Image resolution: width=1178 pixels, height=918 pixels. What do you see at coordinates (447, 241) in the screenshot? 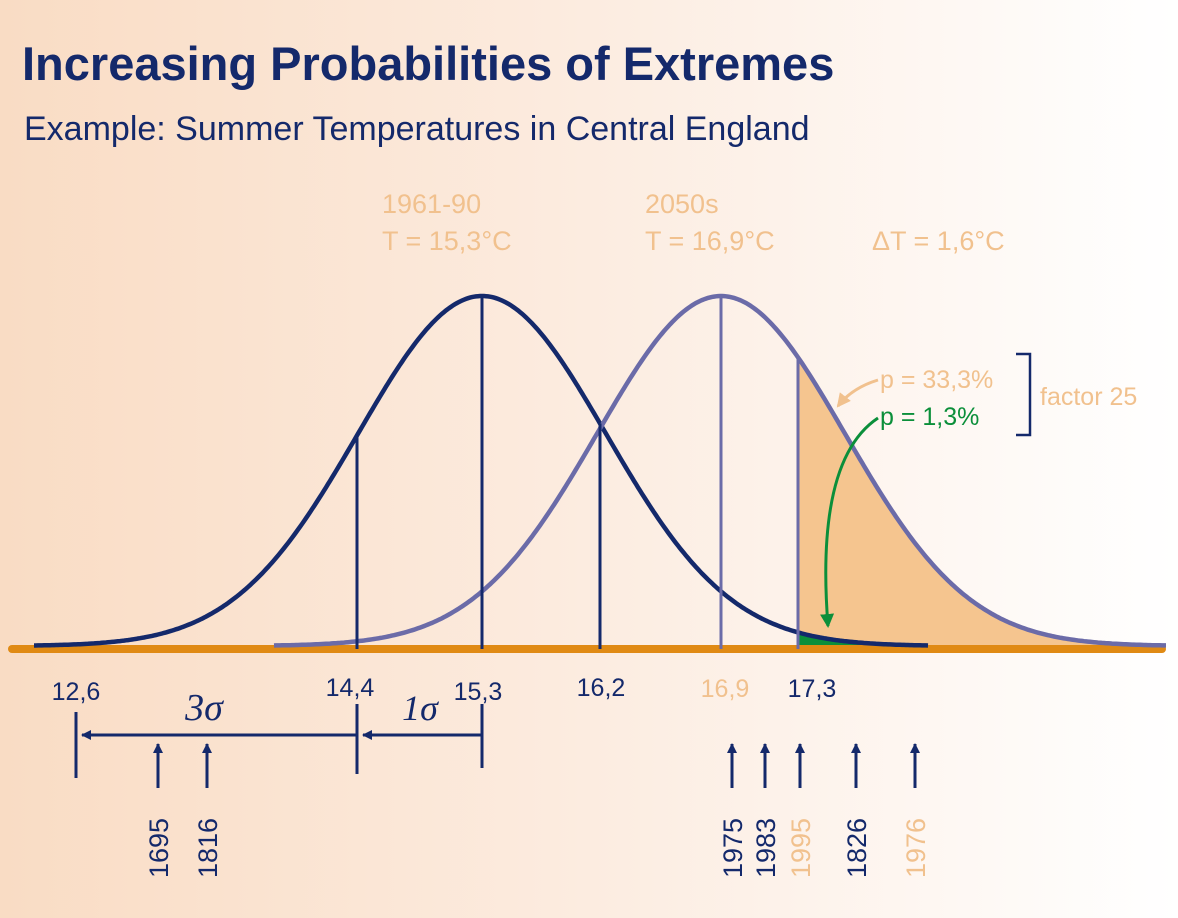
I see `baseline-mean-label: T = 15,3°C` at bounding box center [447, 241].